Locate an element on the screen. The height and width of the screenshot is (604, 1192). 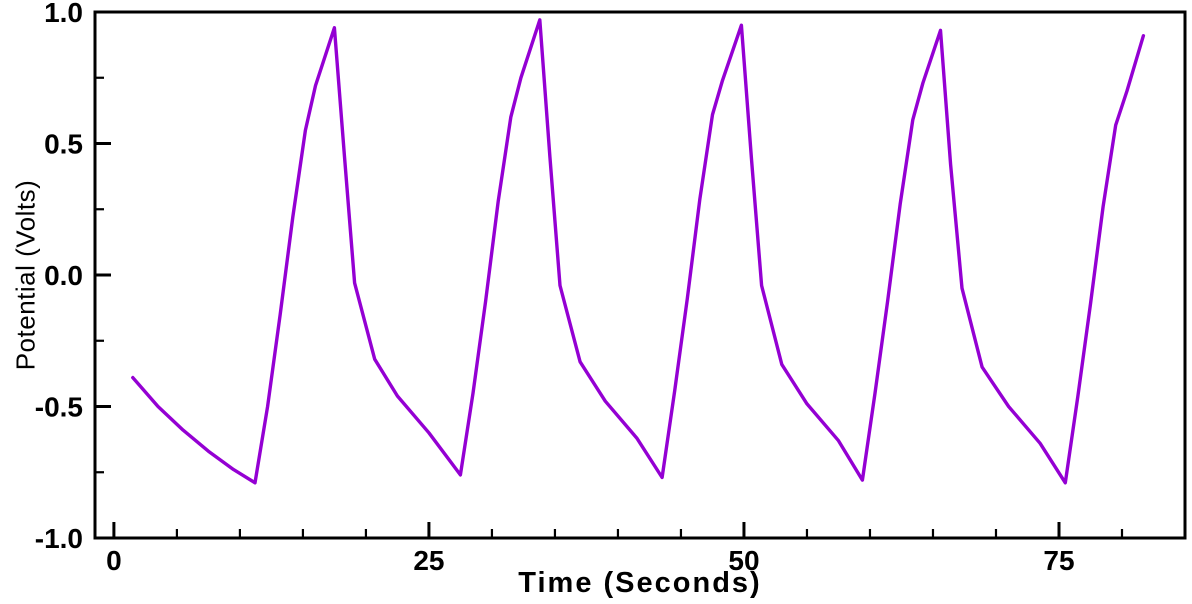
y-tick-label: -1.0 is located at coordinates (59, 538).